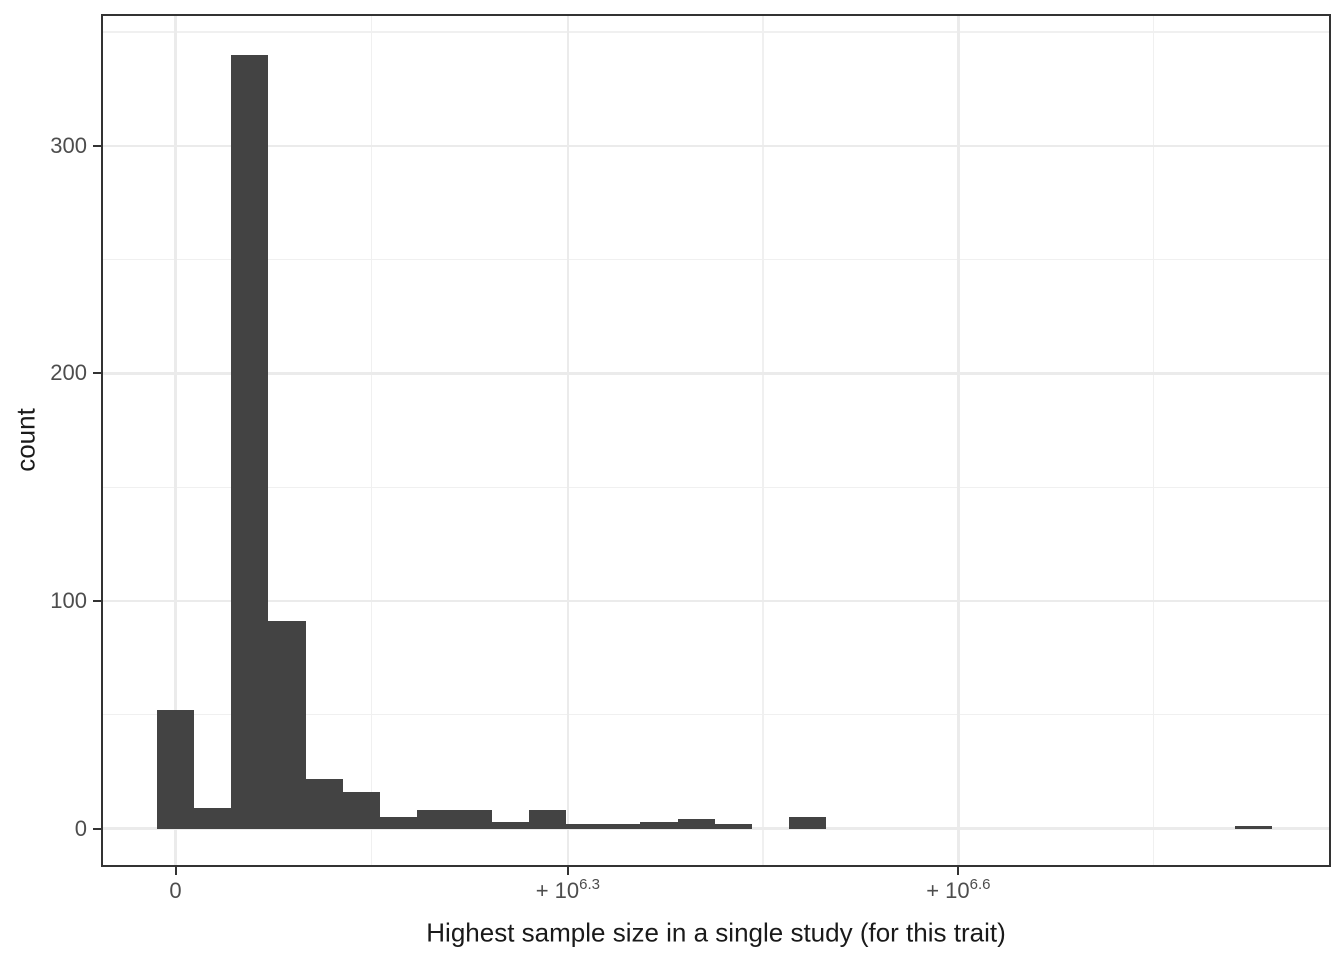 Image resolution: width=1344 pixels, height=960 pixels. Describe the element at coordinates (68, 373) in the screenshot. I see `y-tick-label: 200` at that location.